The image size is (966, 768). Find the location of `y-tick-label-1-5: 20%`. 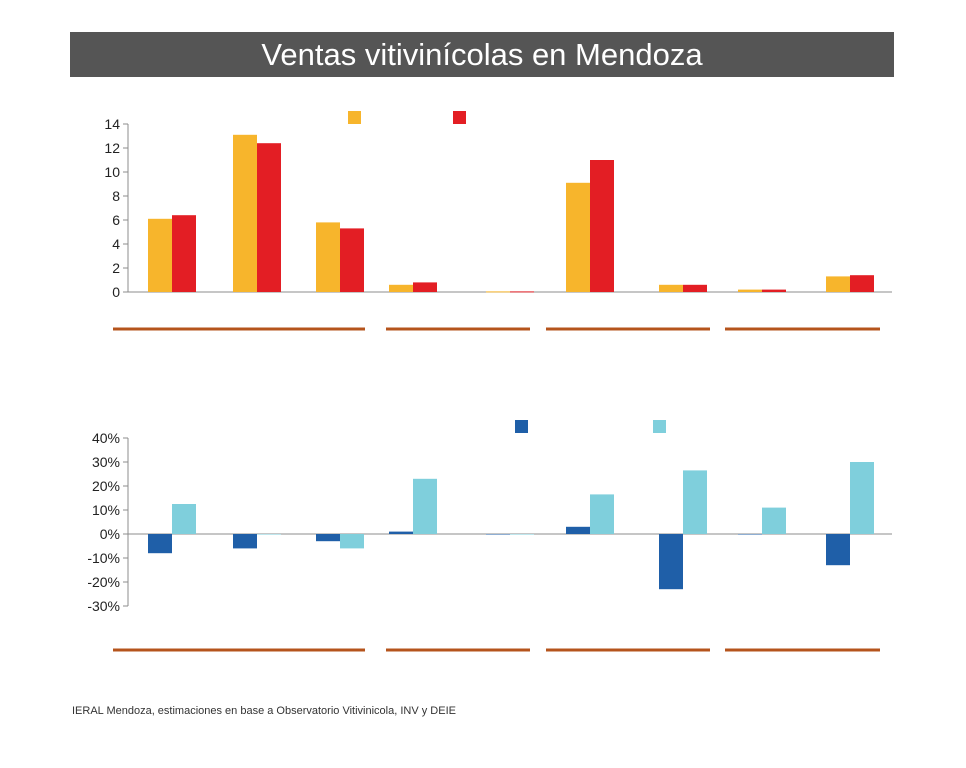

y-tick-label-1-5: 20% is located at coordinates (106, 486).